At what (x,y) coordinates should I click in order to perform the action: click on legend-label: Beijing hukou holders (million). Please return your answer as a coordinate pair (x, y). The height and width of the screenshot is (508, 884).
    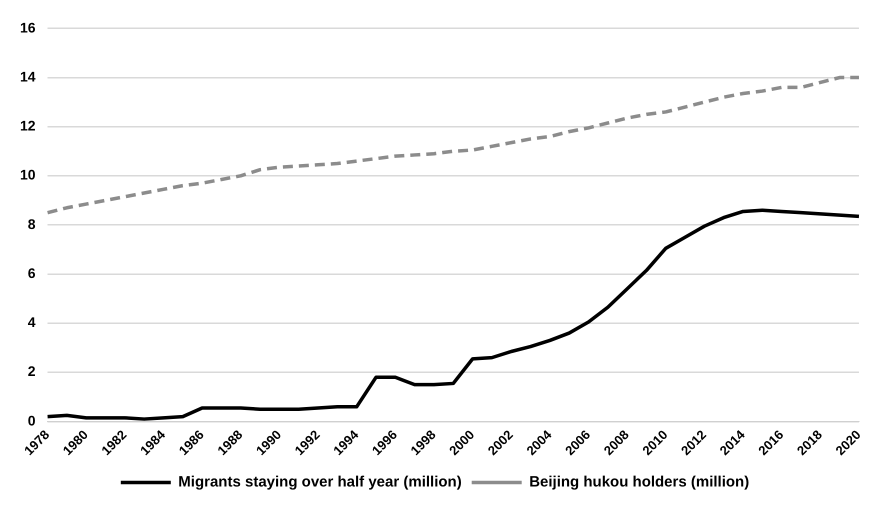
    Looking at the image, I should click on (639, 482).